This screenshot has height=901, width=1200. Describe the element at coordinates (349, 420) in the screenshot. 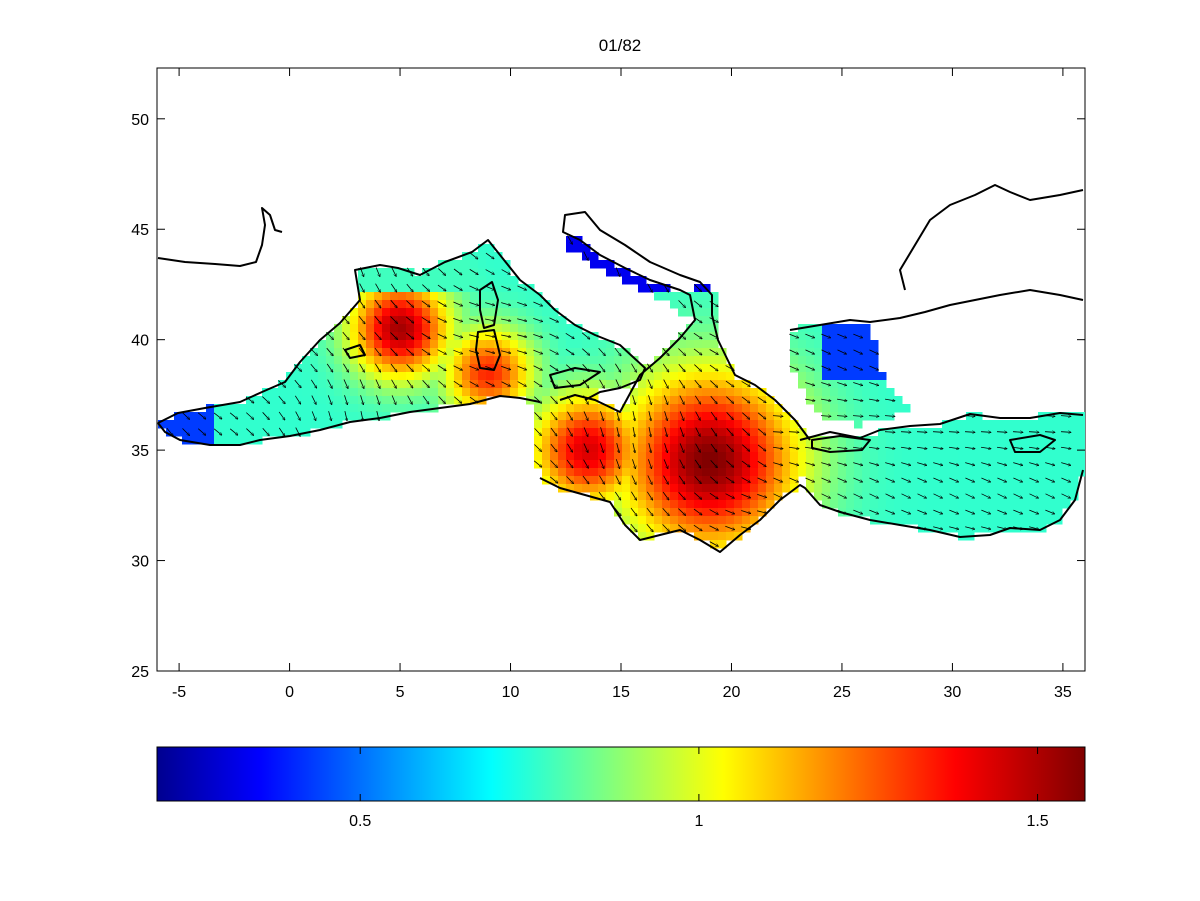

I see `coastline-segment` at that location.